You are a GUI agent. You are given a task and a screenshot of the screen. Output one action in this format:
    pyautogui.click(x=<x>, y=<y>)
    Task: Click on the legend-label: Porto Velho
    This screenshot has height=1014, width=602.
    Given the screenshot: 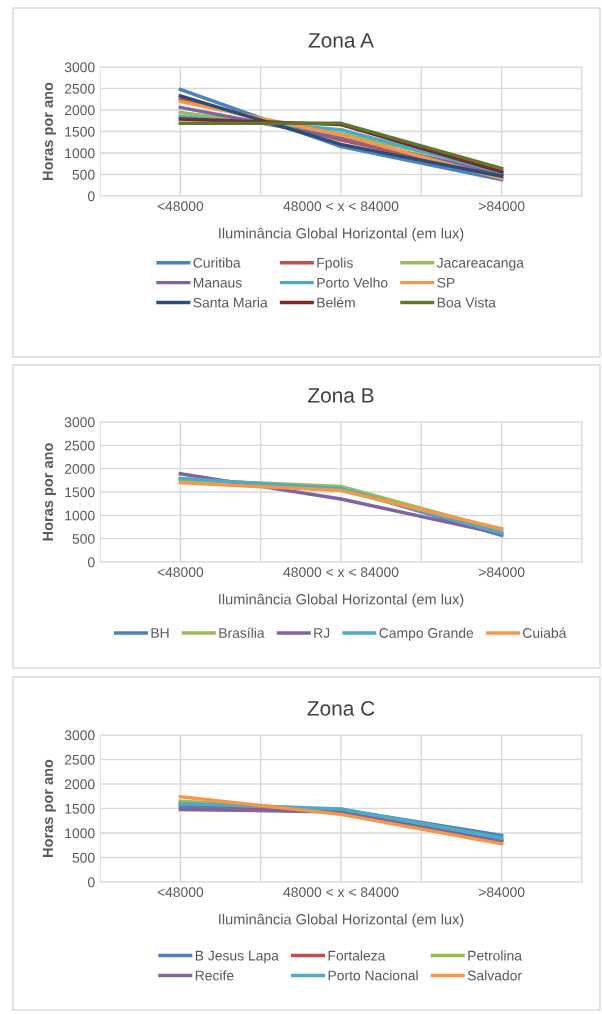 What is the action you would take?
    pyautogui.click(x=352, y=282)
    